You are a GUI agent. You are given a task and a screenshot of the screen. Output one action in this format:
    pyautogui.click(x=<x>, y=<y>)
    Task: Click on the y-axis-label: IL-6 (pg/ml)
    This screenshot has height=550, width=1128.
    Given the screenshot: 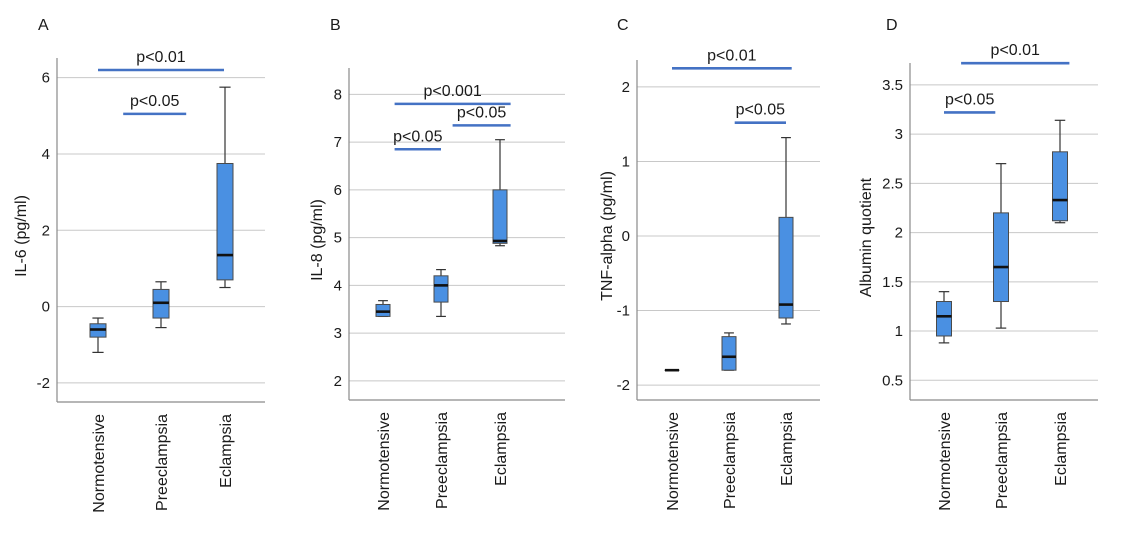 What is the action you would take?
    pyautogui.click(x=21, y=236)
    